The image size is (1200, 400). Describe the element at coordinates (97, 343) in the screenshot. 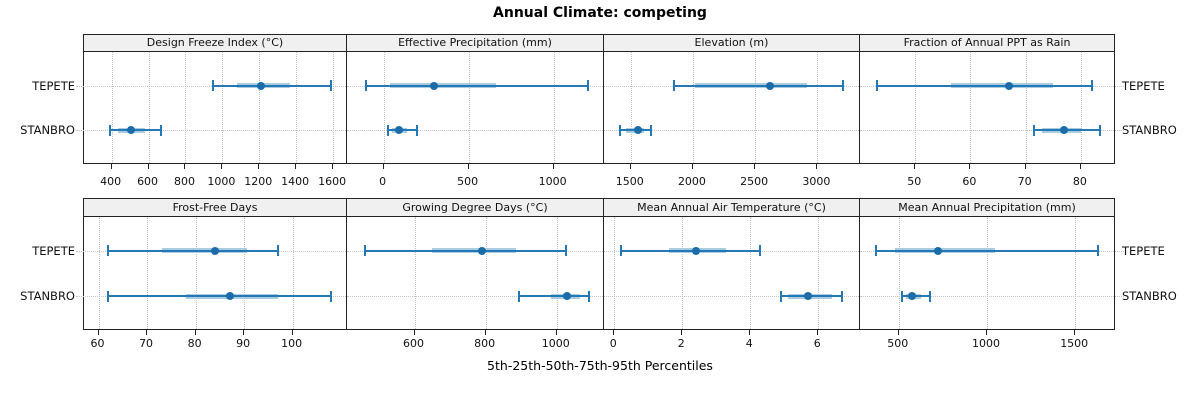

I see `x-tick-label: 60` at that location.